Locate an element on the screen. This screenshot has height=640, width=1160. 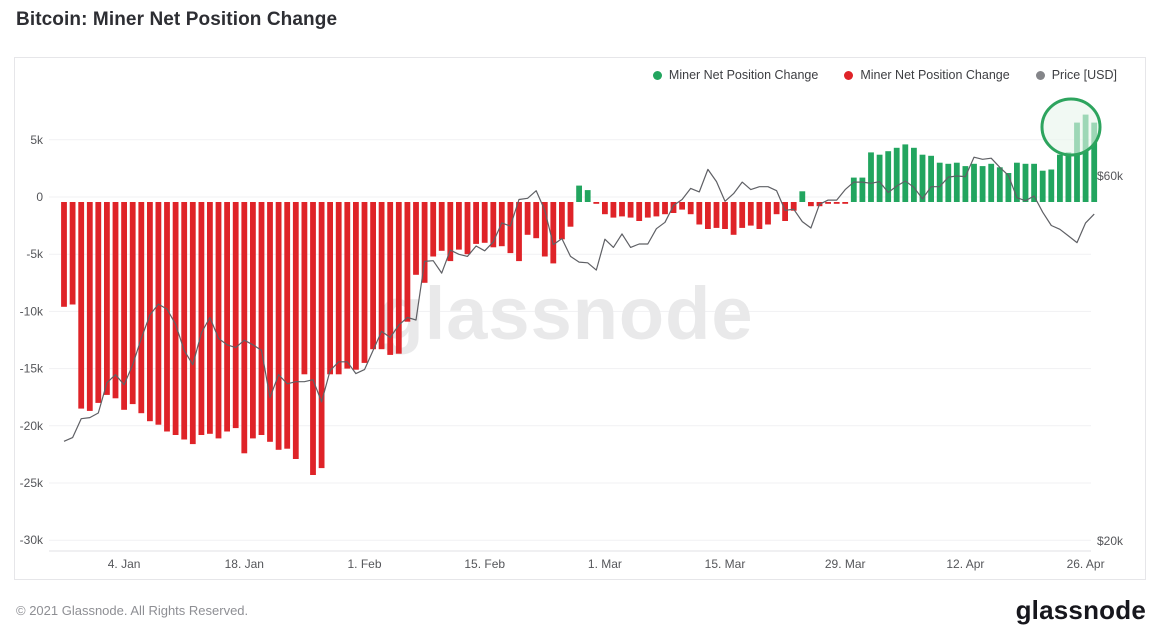
legend-item-miner-positive: Miner Net Position Change is located at coordinates (735, 75).